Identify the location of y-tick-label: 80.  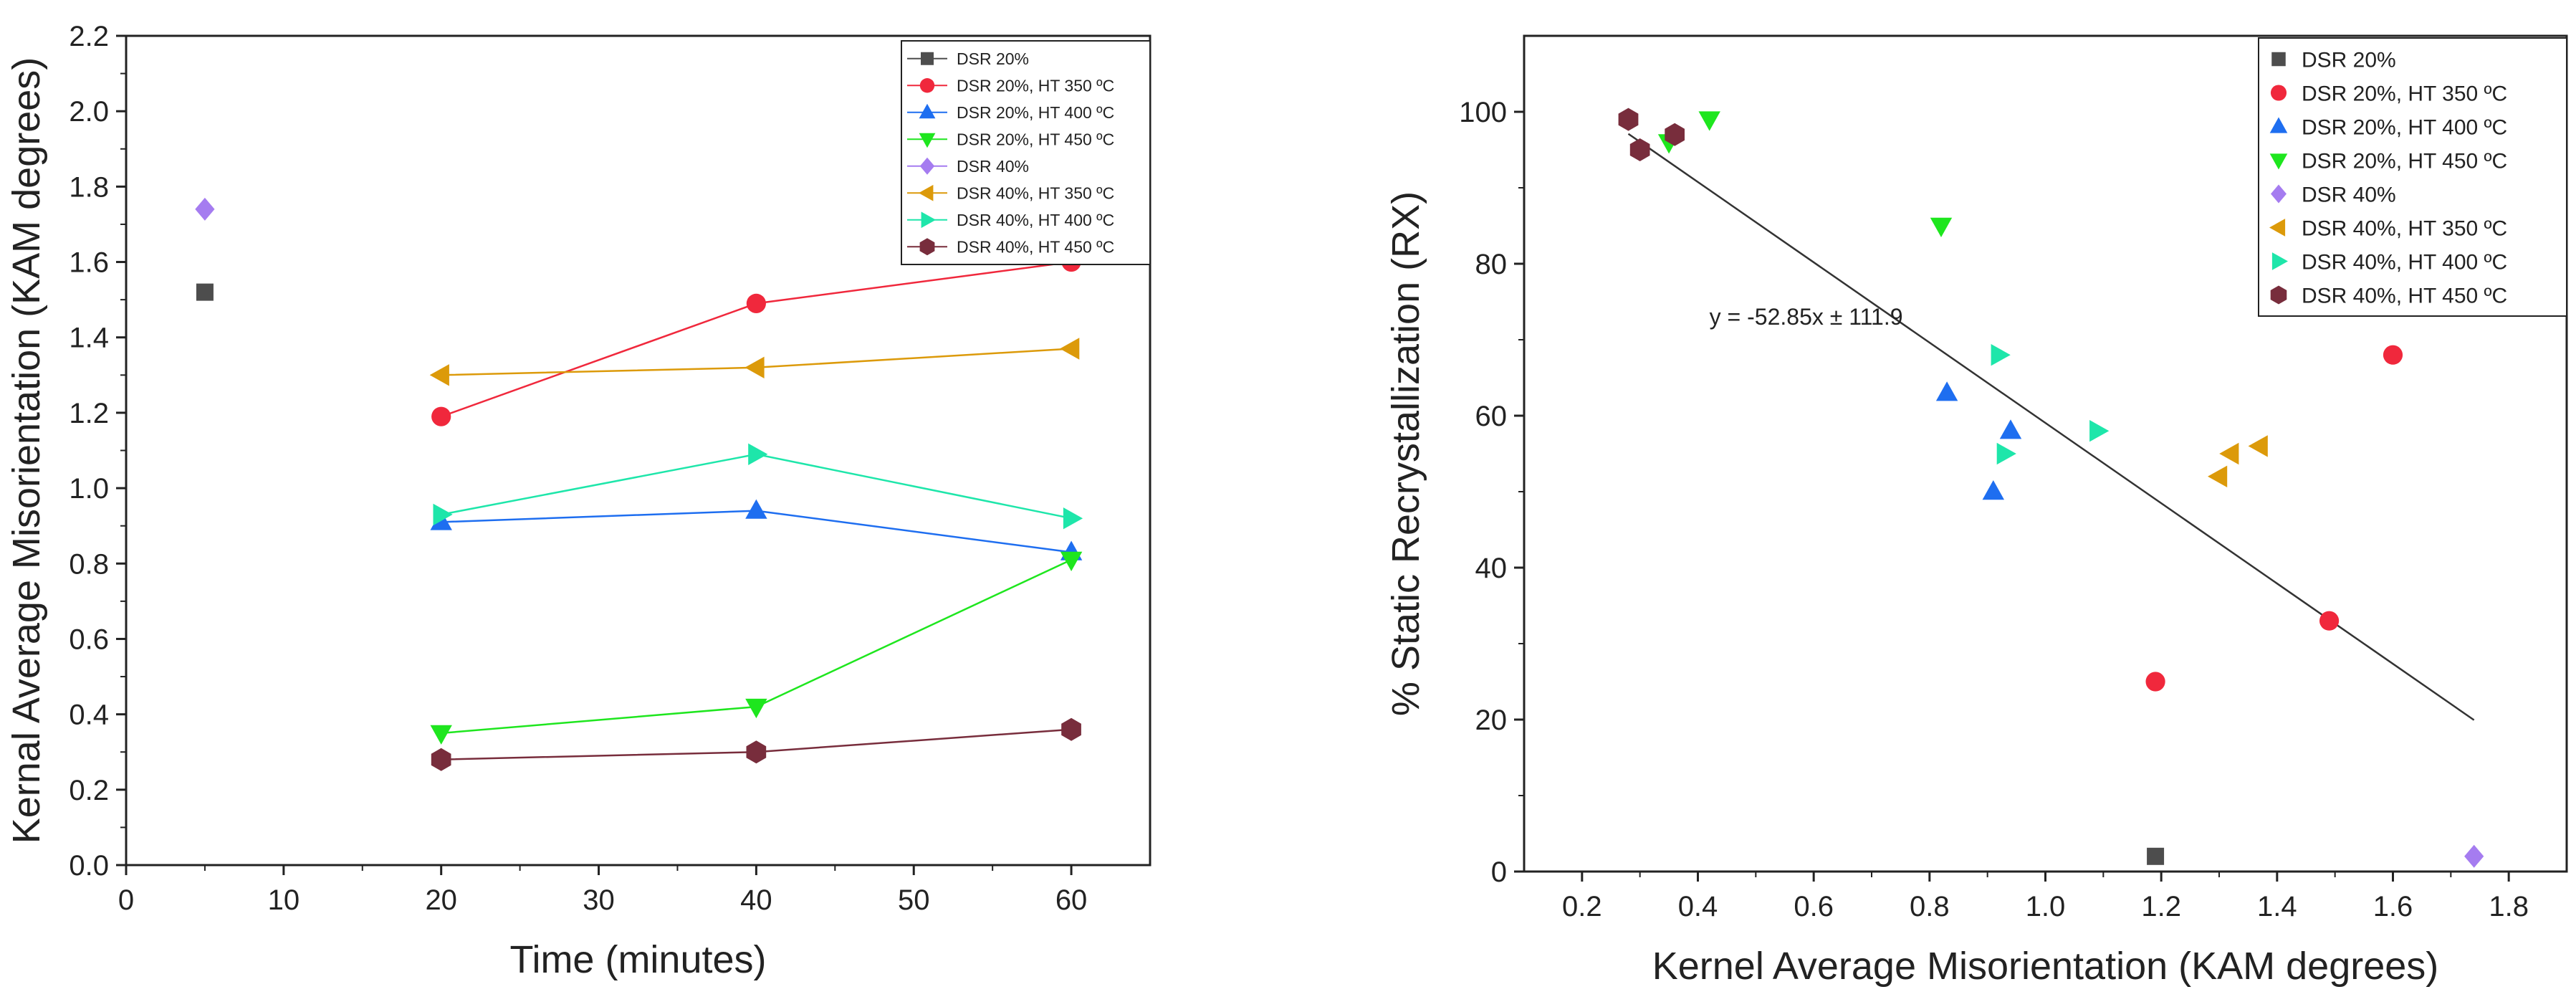
(1491, 264).